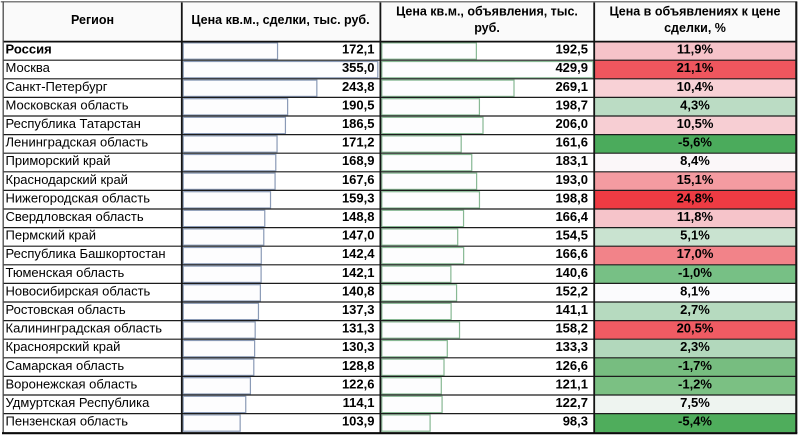  Describe the element at coordinates (695, 290) in the screenshot. I see `svg-text: 8,1%` at that location.